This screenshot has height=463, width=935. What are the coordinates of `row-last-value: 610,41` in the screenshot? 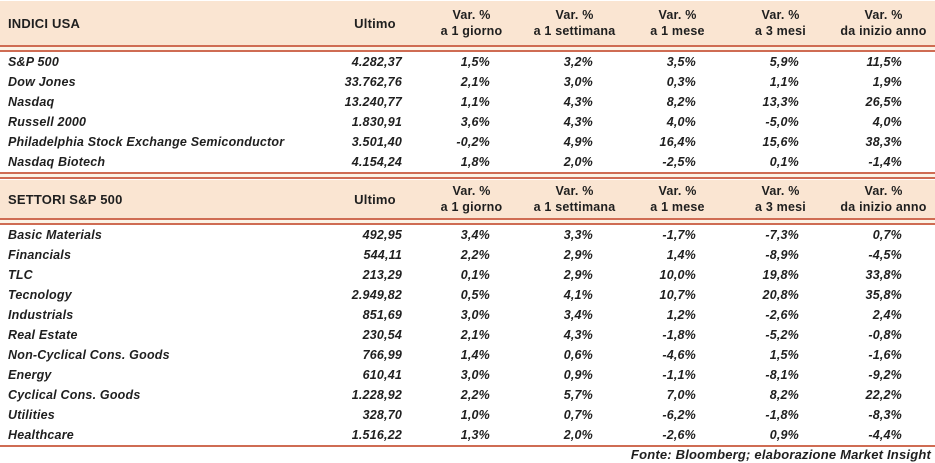 It's located at (382, 375).